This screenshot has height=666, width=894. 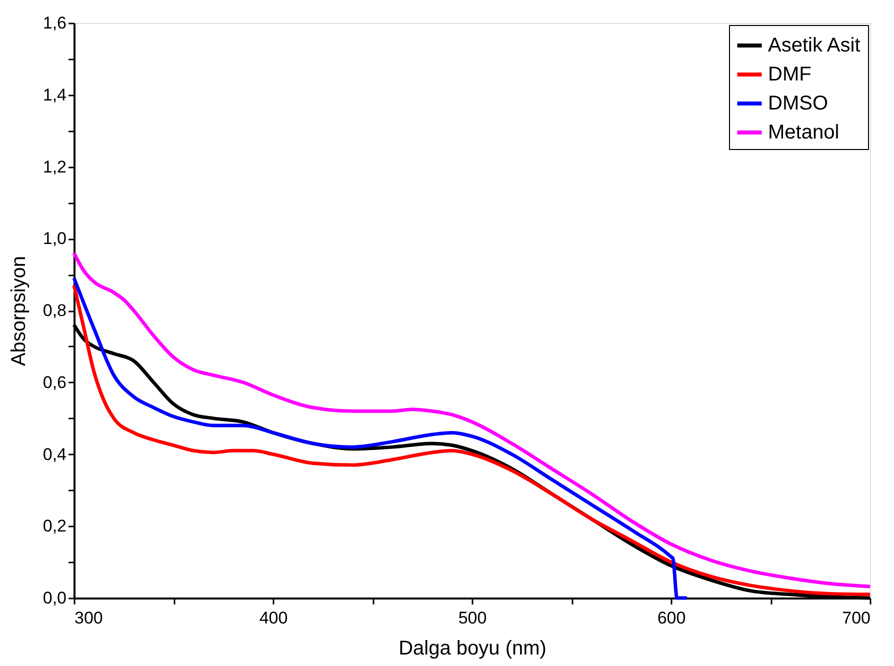 I want to click on y-tick-label: 0,2, so click(x=54, y=526).